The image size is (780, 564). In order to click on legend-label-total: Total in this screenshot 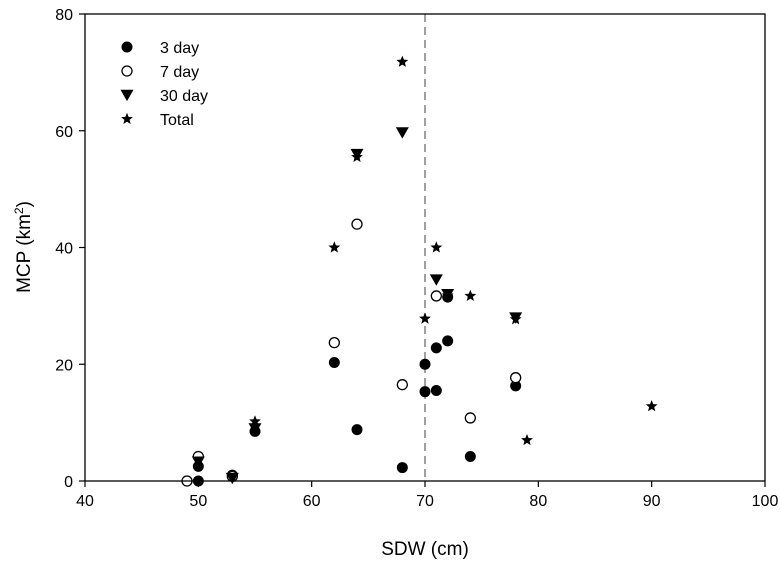, I will do `click(177, 120)`.